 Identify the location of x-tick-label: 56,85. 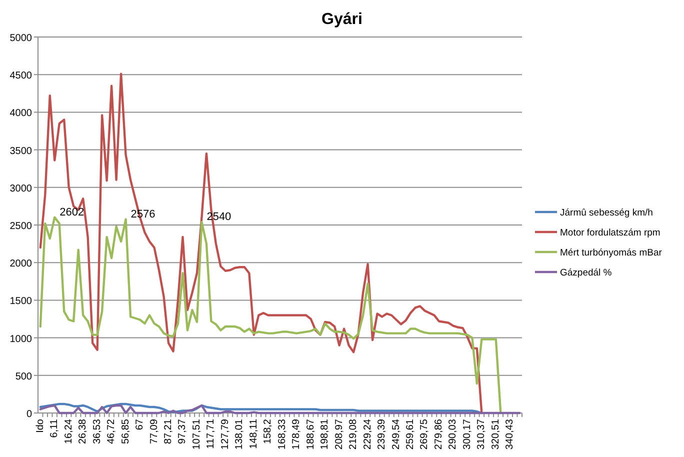
(126, 431).